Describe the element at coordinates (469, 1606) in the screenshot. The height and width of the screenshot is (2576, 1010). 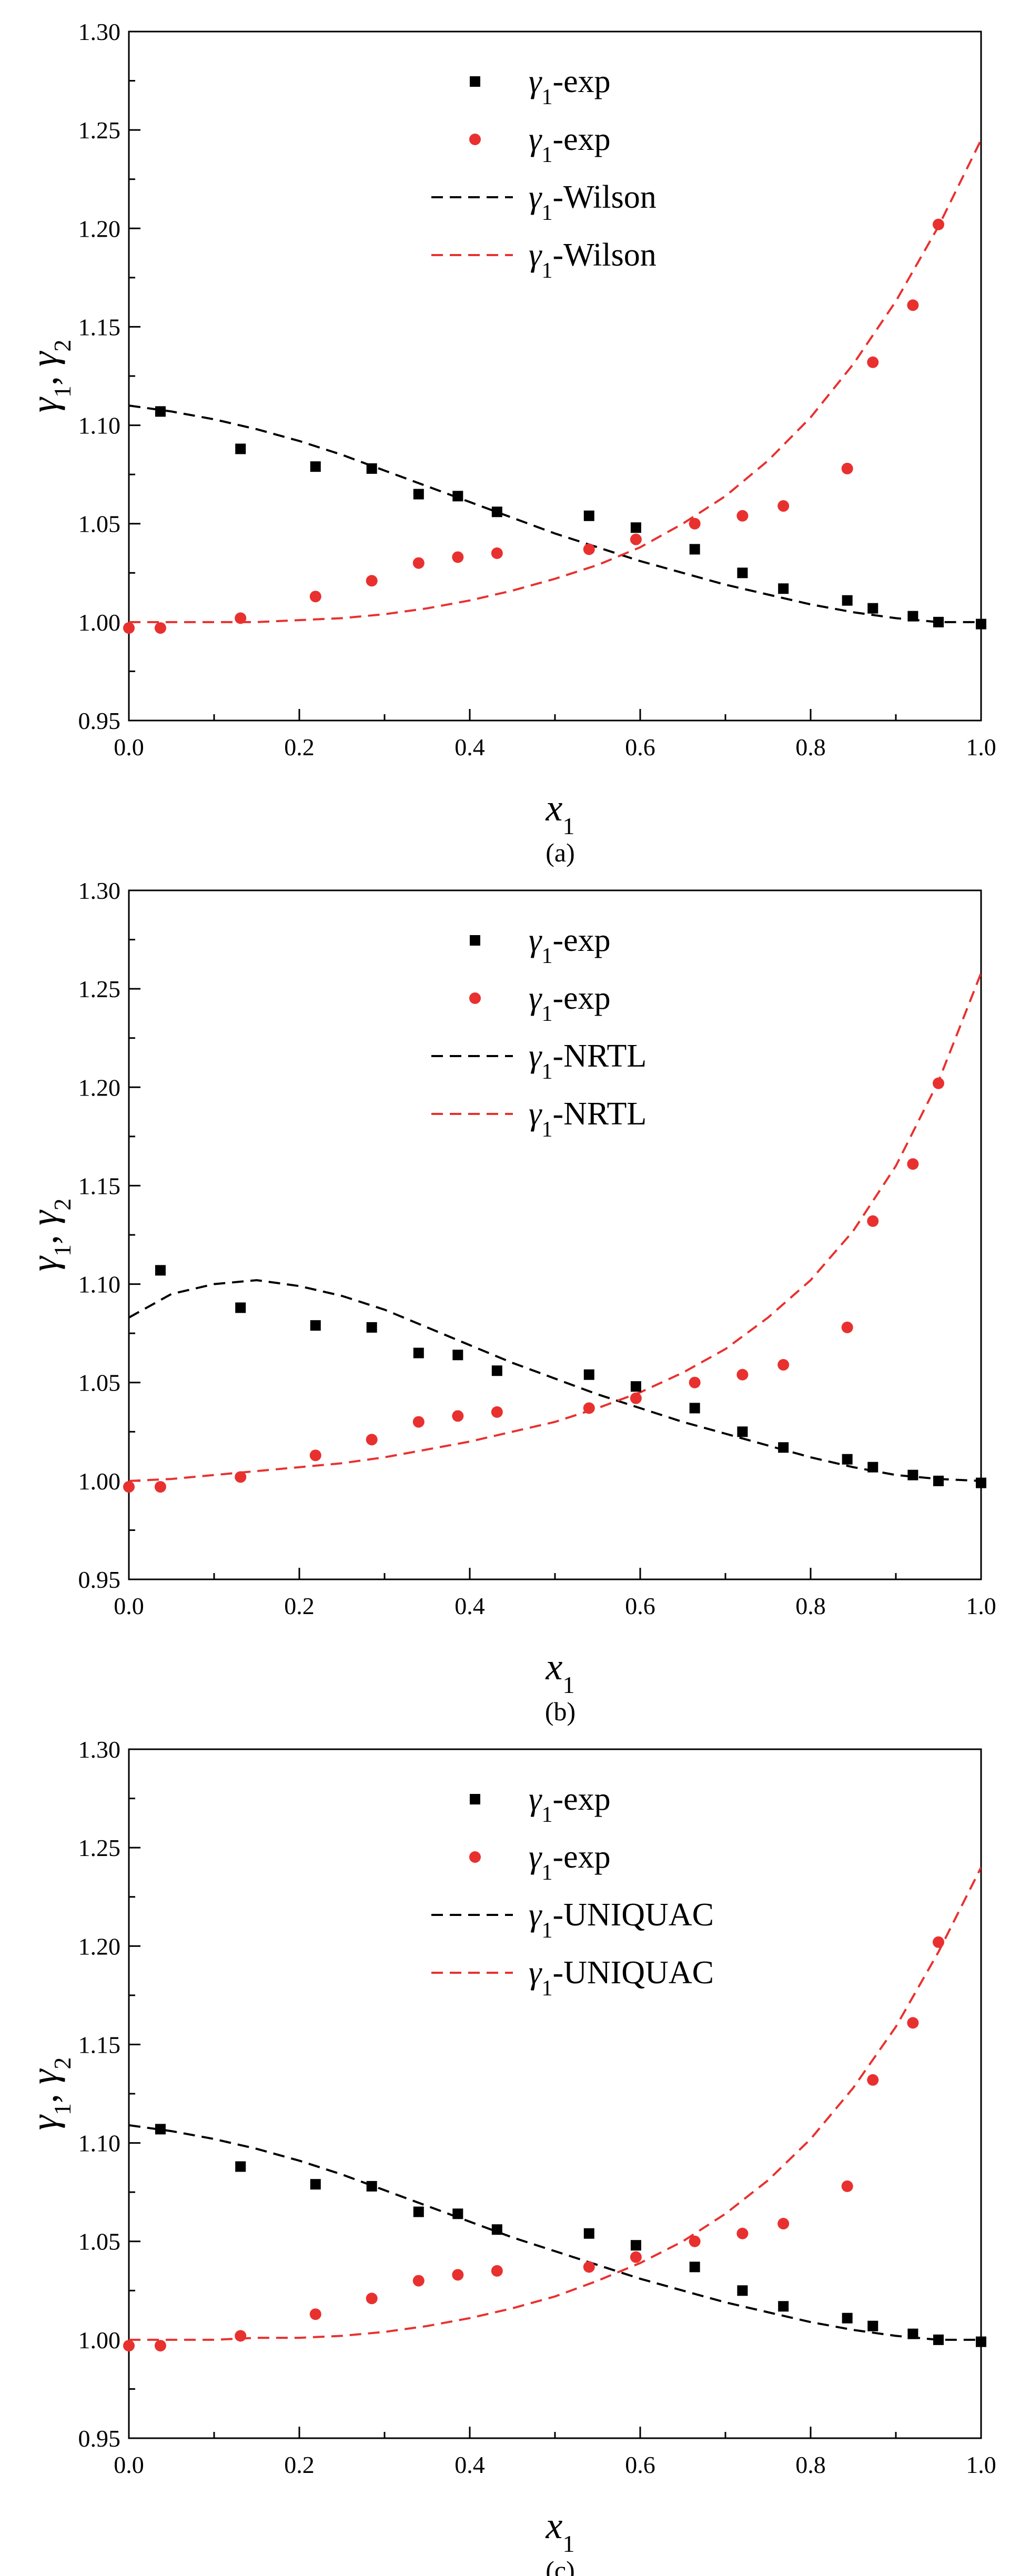
I see `x-tick-label: 0.4` at that location.